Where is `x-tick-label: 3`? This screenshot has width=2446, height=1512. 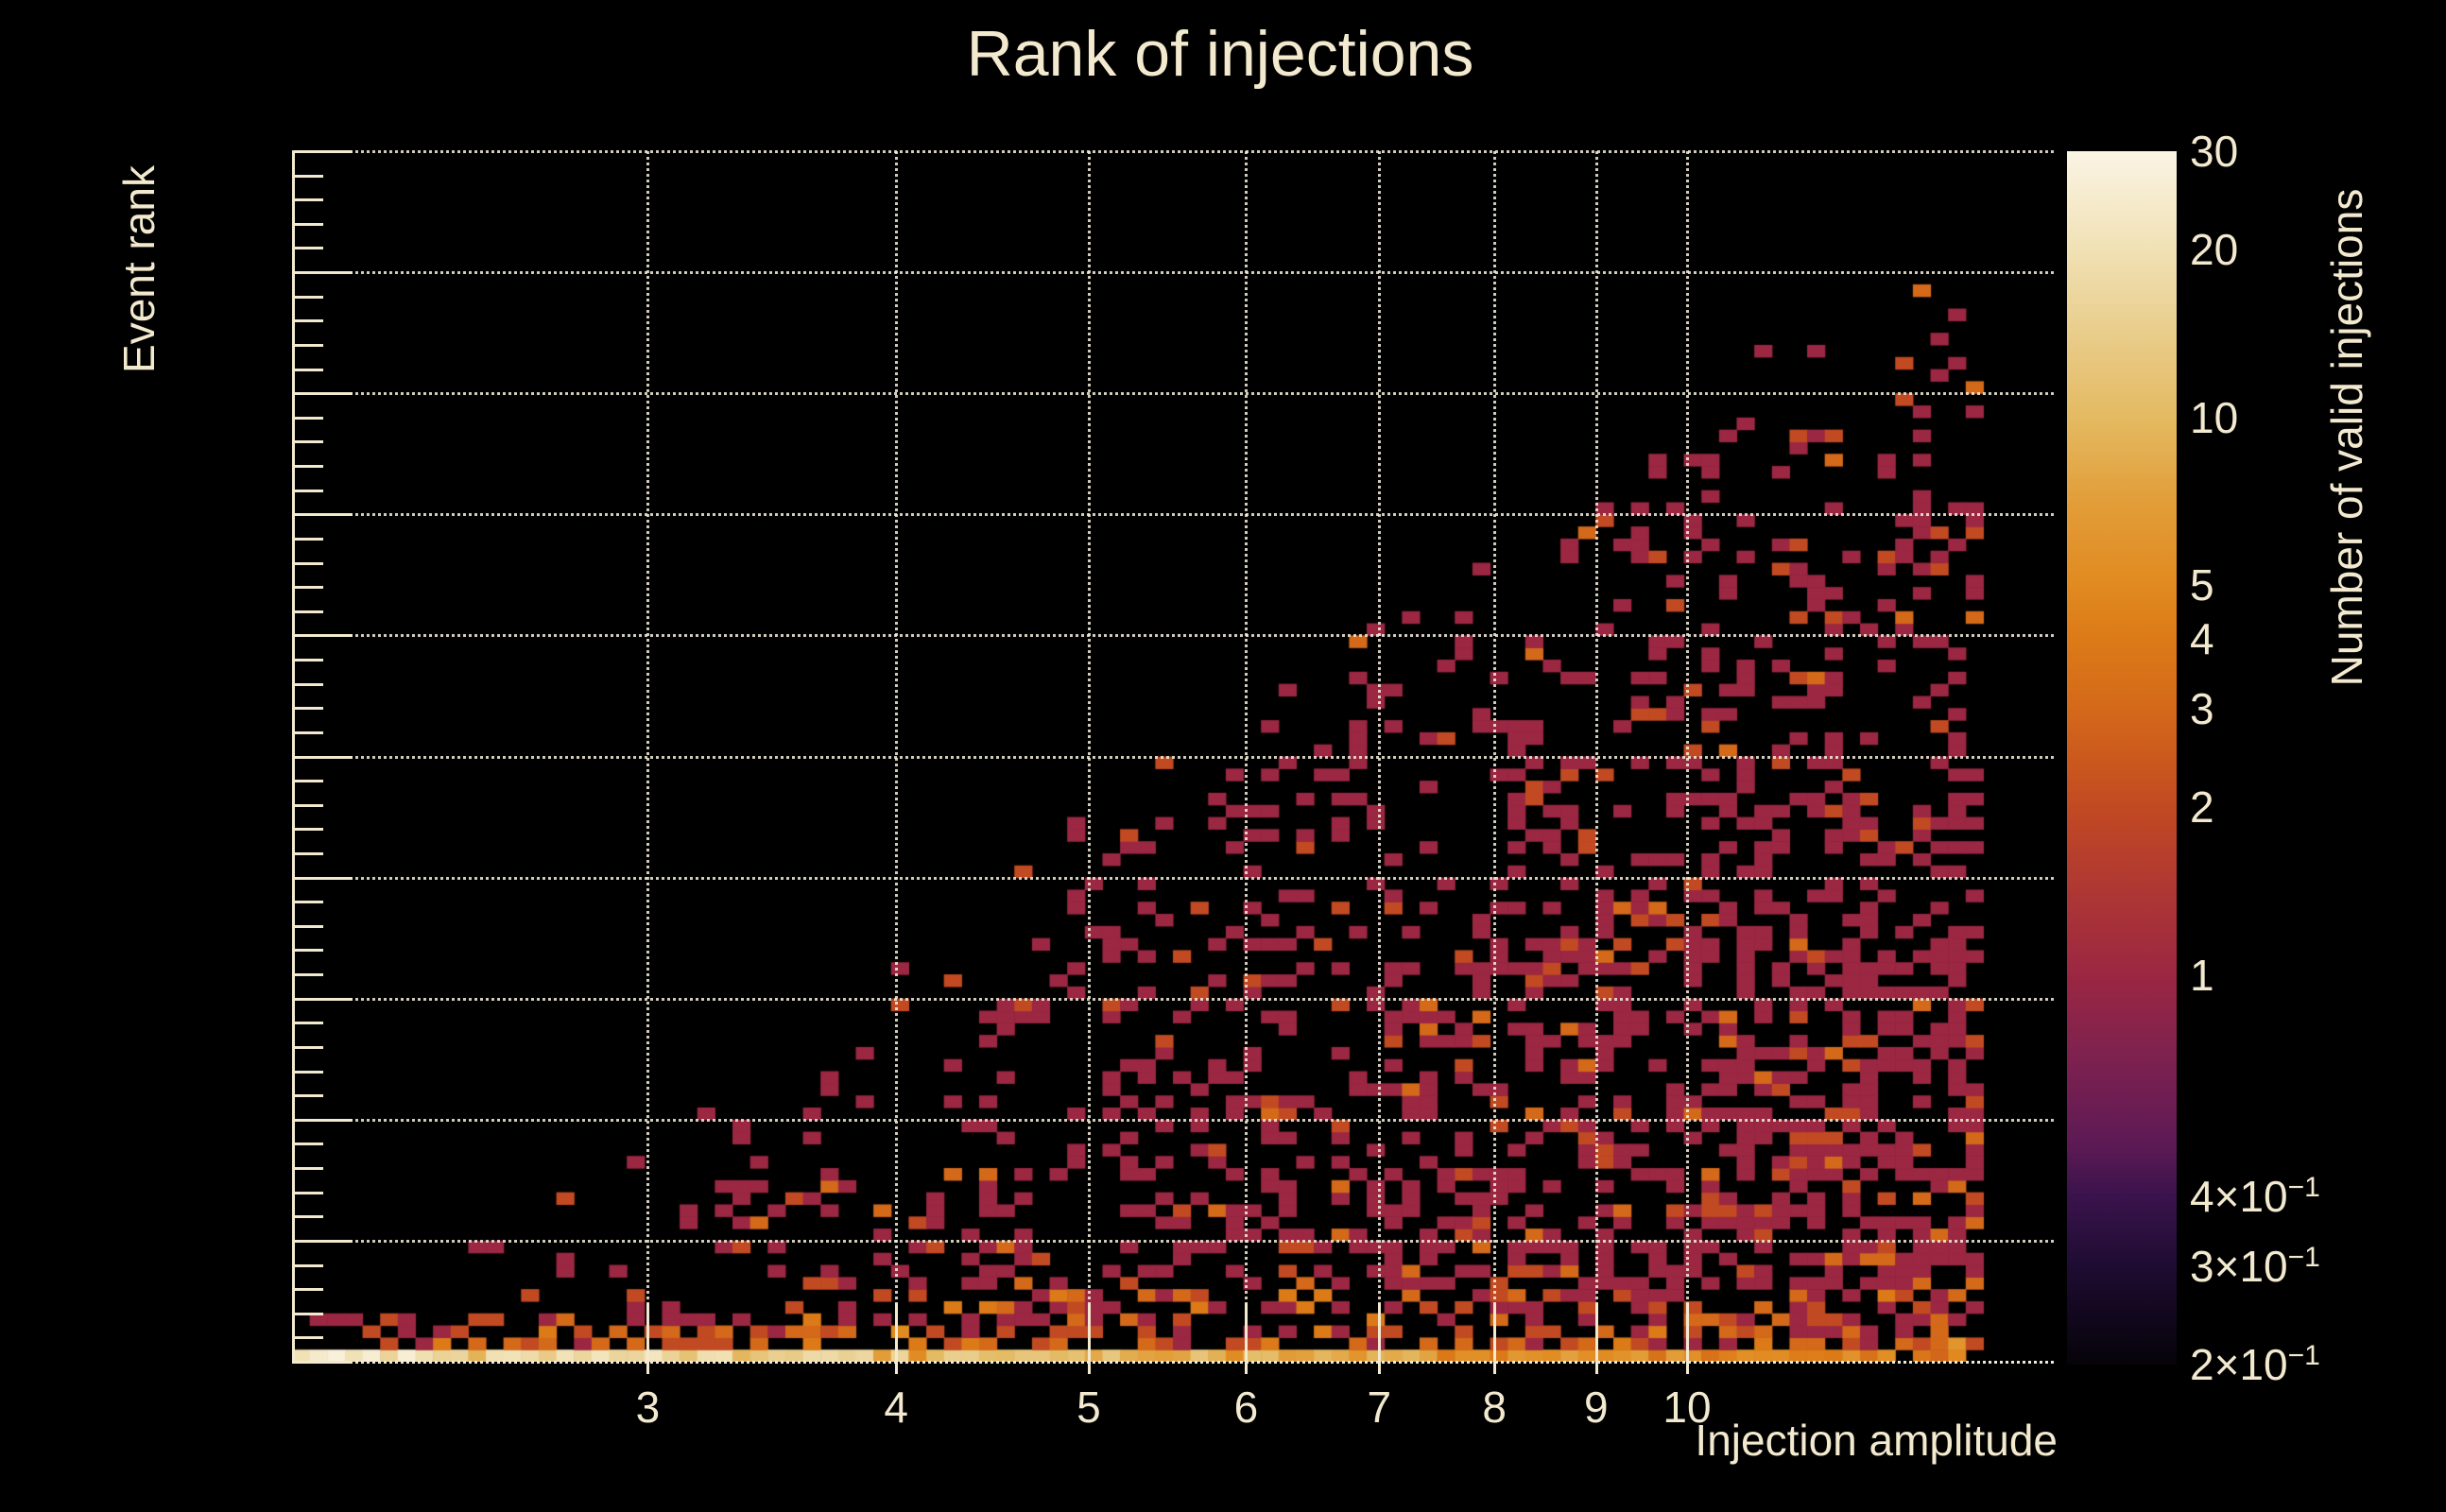
x-tick-label: 3 is located at coordinates (648, 1407).